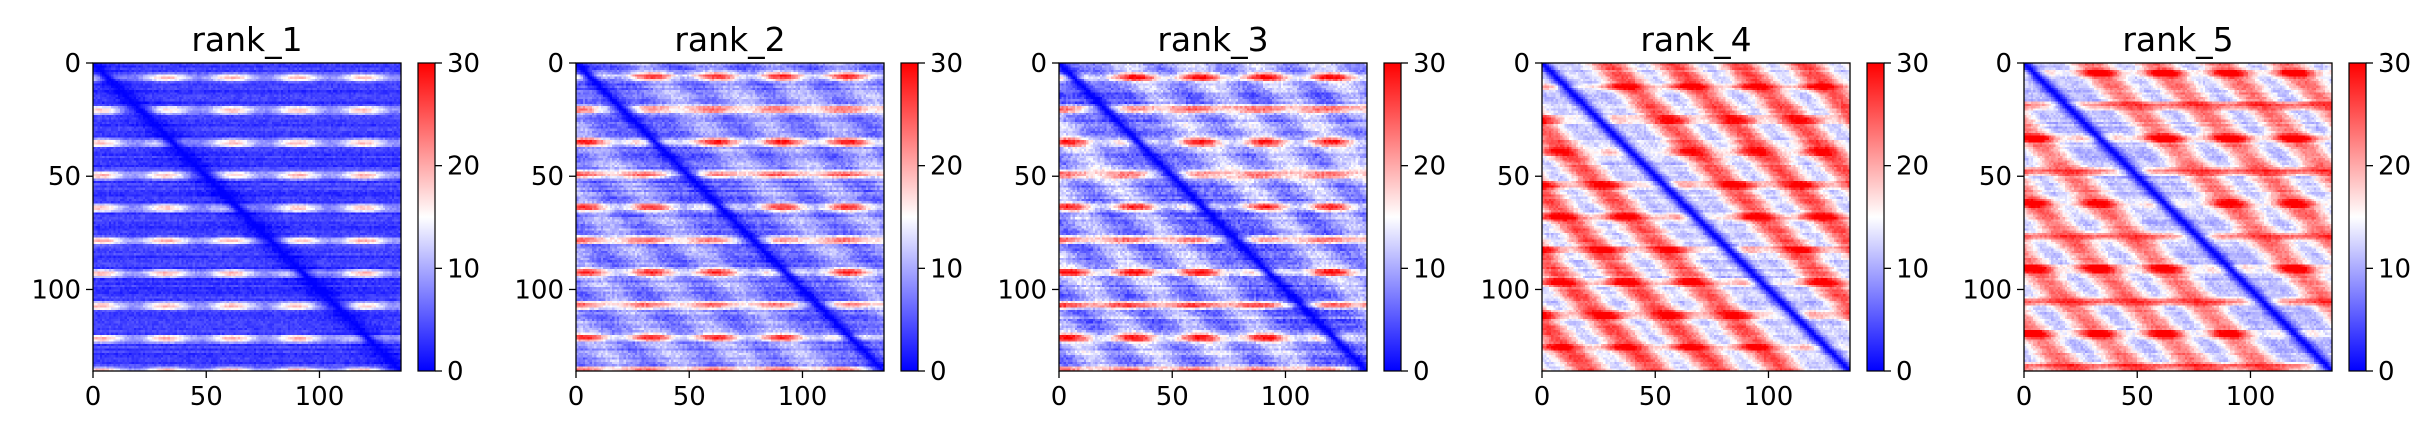 The width and height of the screenshot is (2435, 438). What do you see at coordinates (2177, 39) in the screenshot?
I see `panel-title: rank_5` at bounding box center [2177, 39].